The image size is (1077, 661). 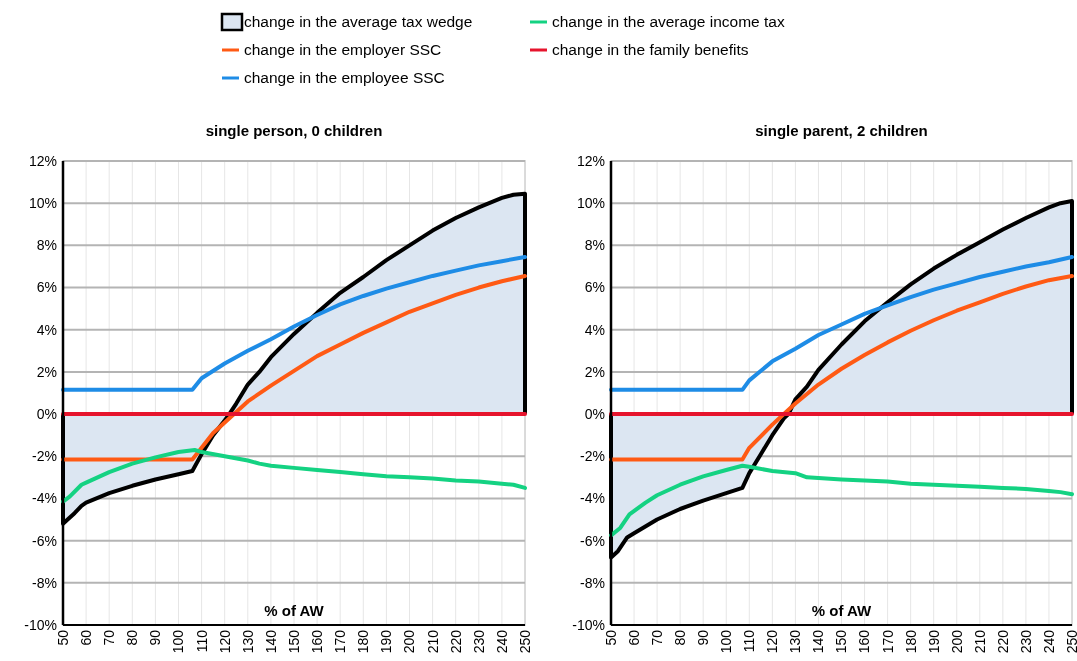 What do you see at coordinates (294, 130) in the screenshot?
I see `chart-title: single person, 0 children` at bounding box center [294, 130].